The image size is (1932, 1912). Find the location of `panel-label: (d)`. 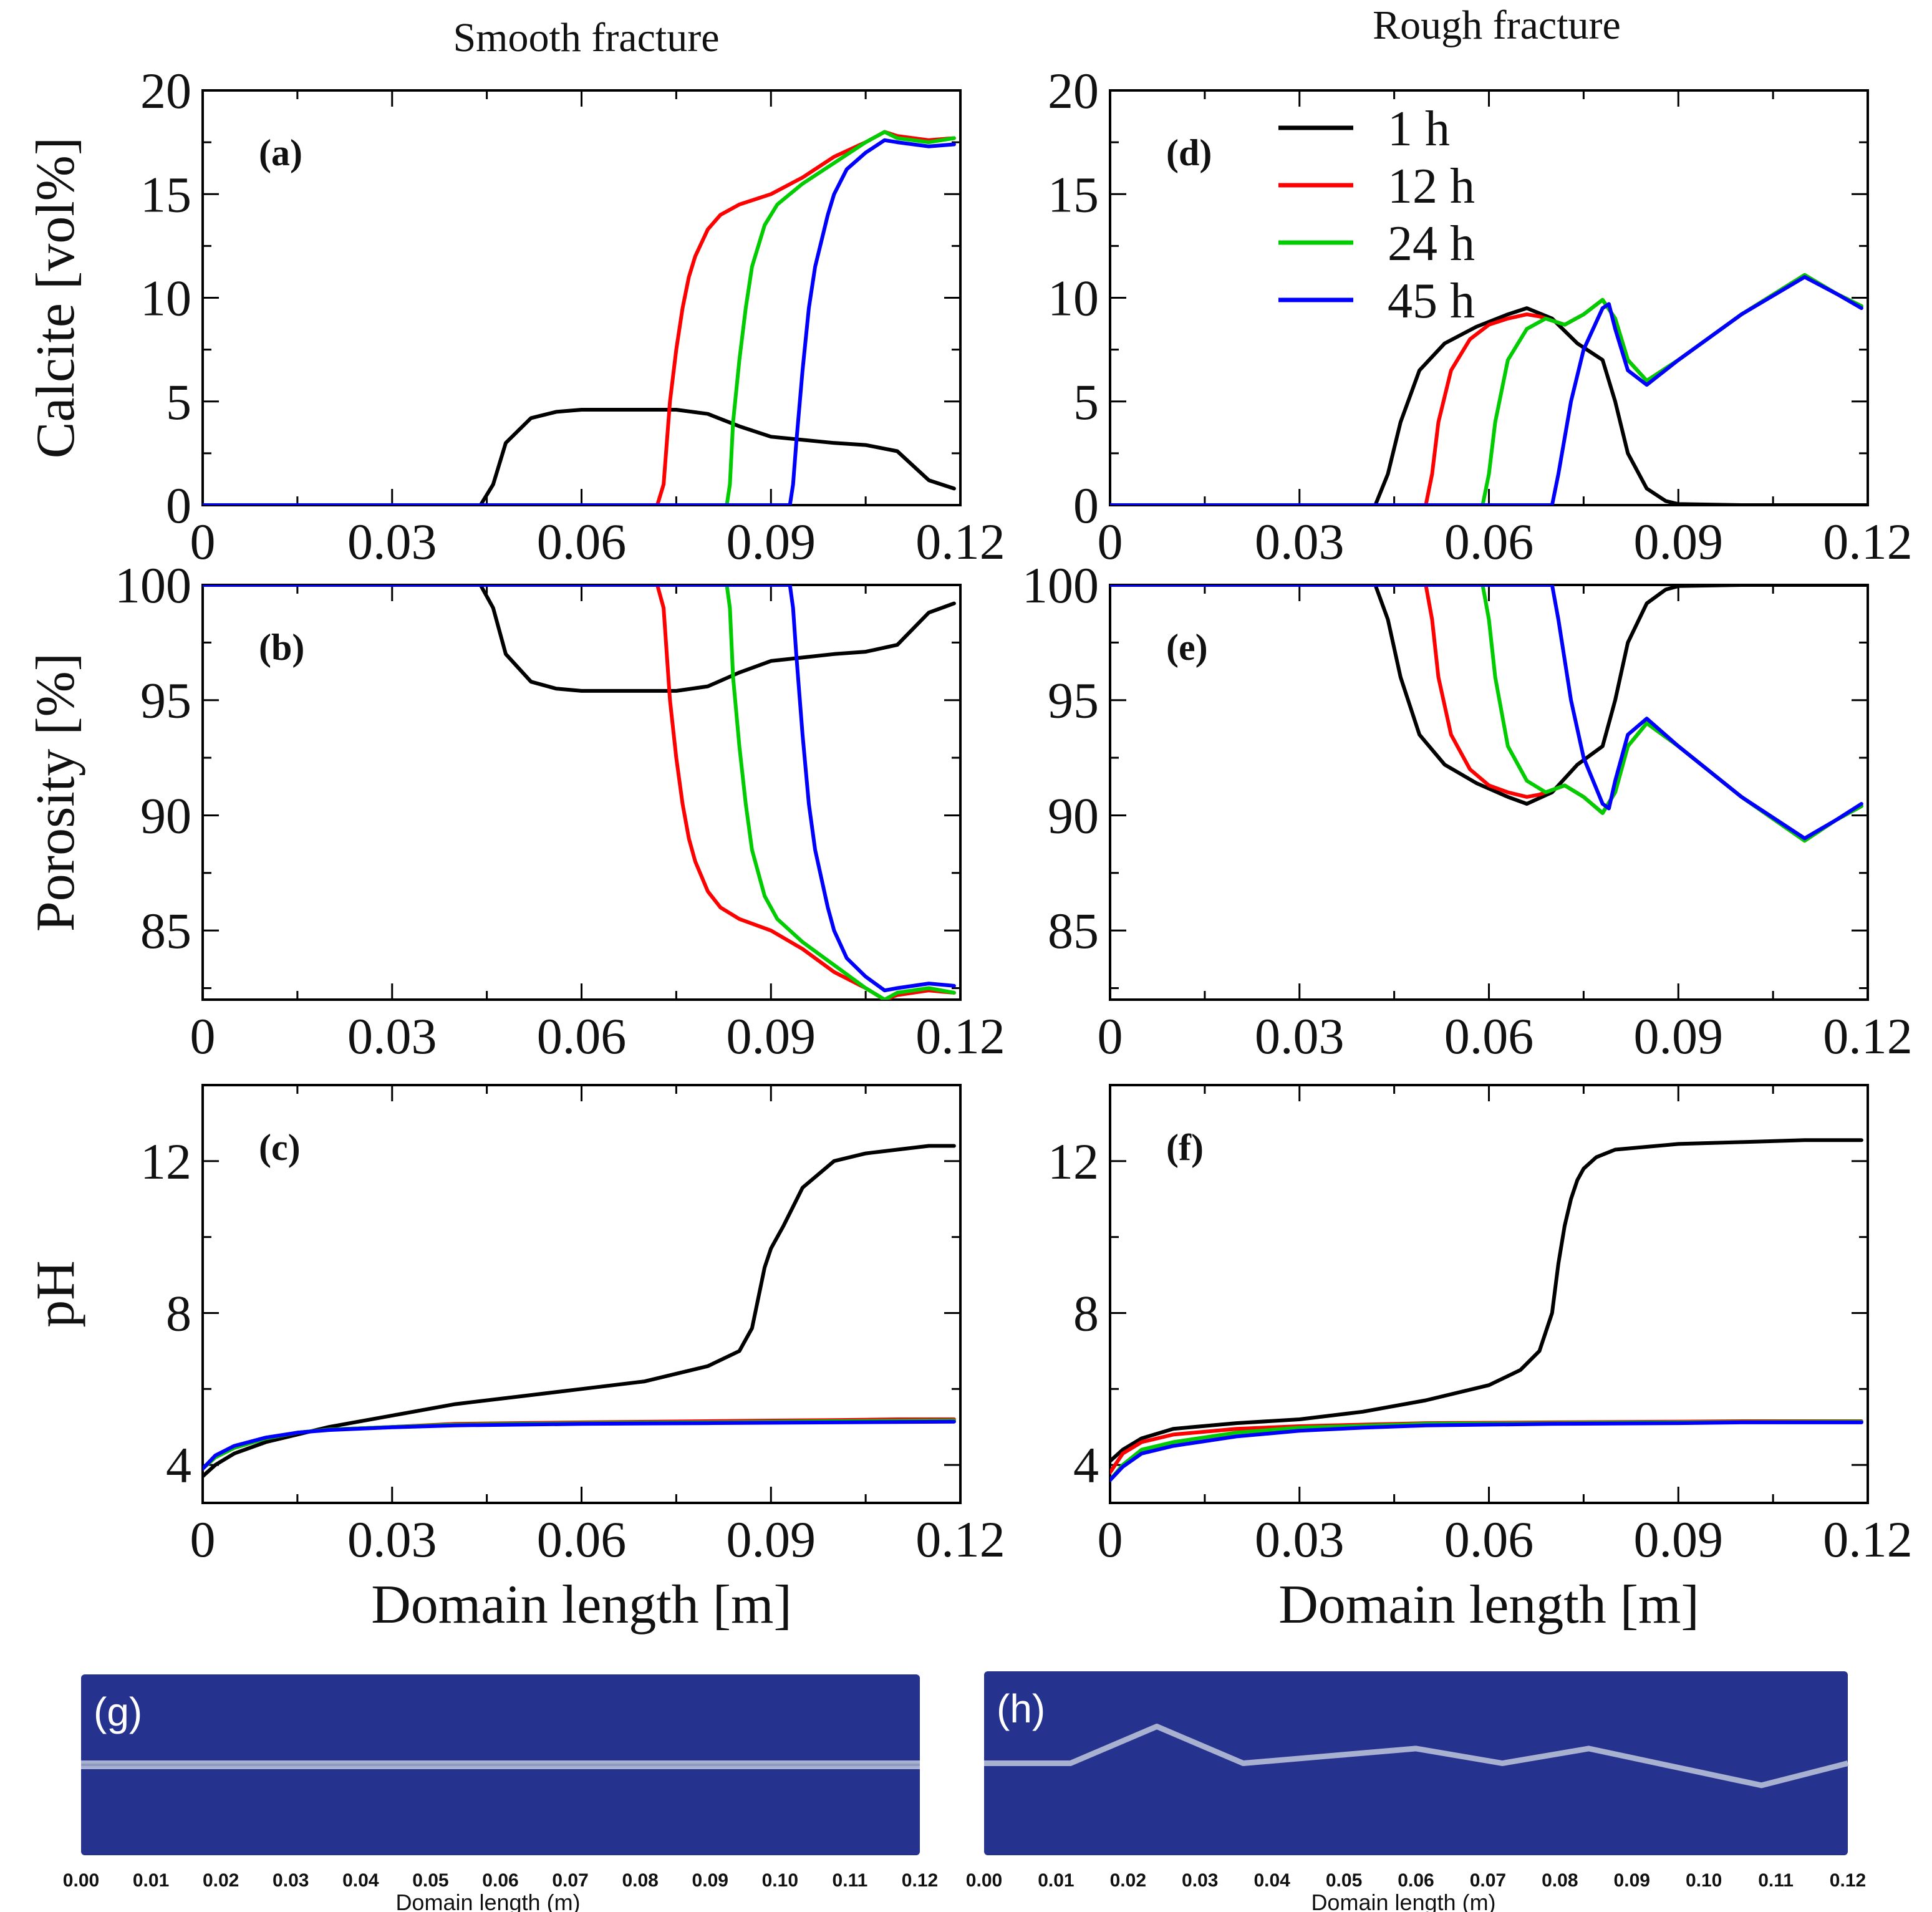

panel-label: (d) is located at coordinates (1189, 152).